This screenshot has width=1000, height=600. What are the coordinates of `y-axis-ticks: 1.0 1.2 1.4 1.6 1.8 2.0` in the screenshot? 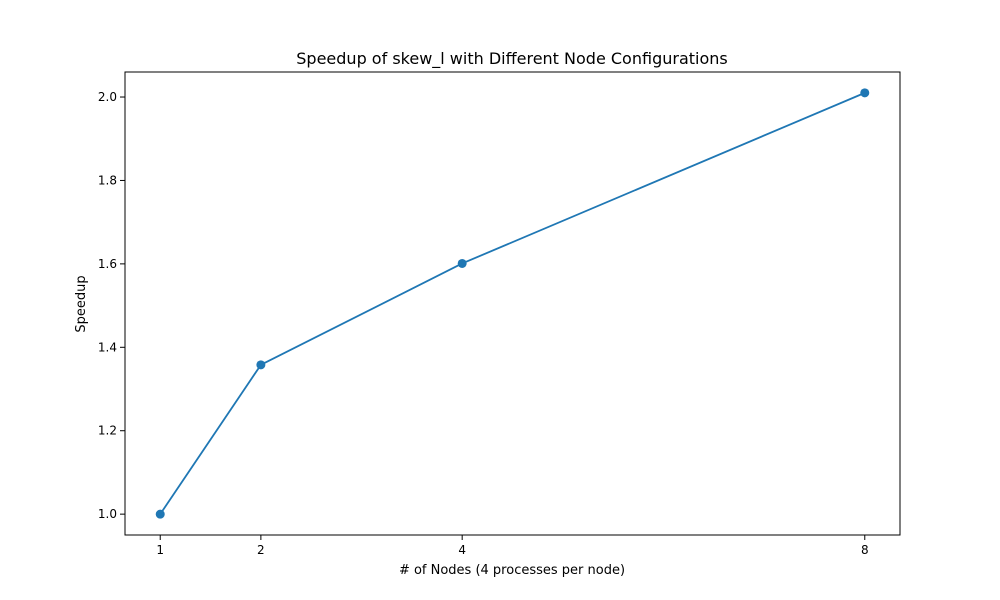 It's located at (111, 305).